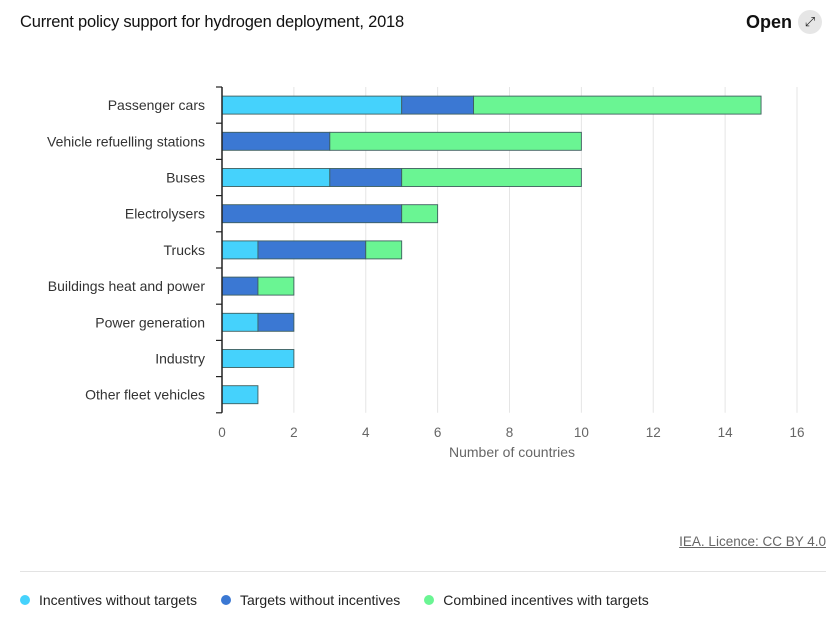 This screenshot has height=624, width=830. I want to click on legend-label: Targets without incentives, so click(320, 600).